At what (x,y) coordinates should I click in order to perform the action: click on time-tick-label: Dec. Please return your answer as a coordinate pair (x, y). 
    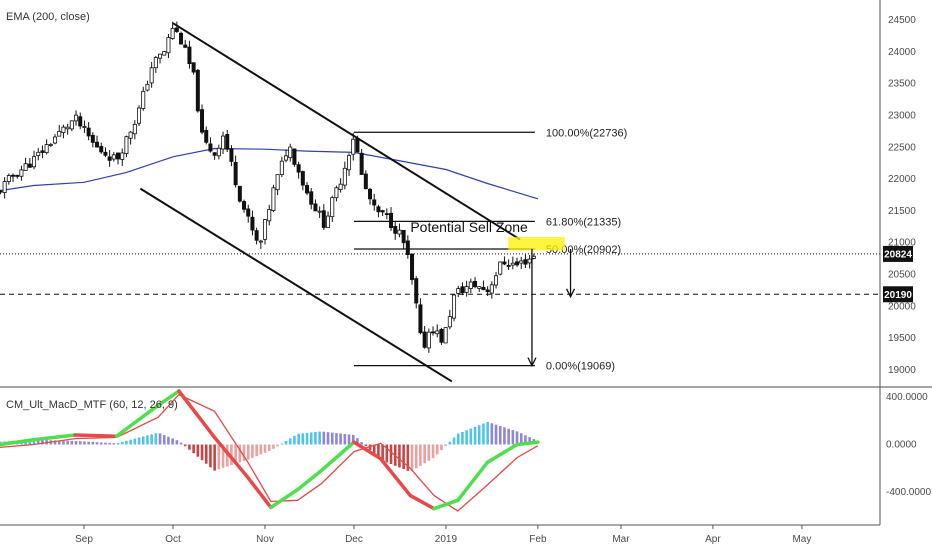
    Looking at the image, I should click on (354, 539).